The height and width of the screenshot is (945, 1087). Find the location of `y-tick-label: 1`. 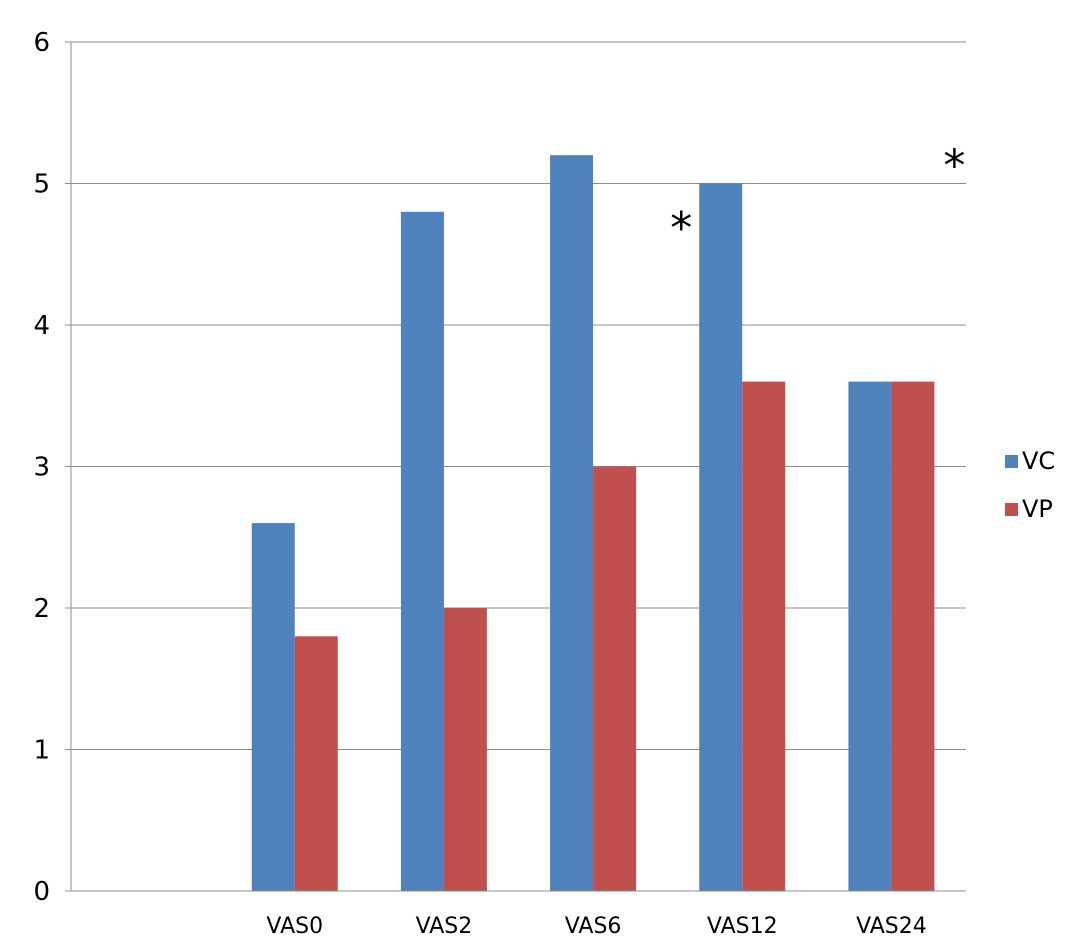

y-tick-label: 1 is located at coordinates (41, 751).